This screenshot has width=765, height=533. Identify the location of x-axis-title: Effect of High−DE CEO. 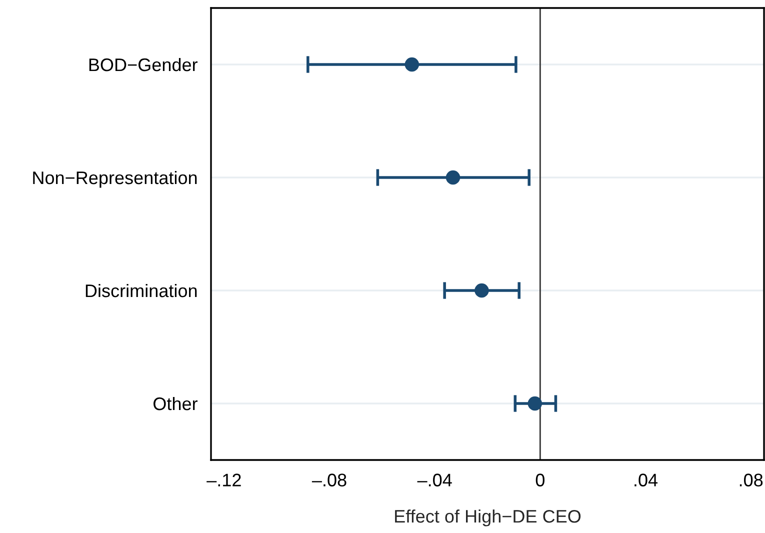
(488, 517).